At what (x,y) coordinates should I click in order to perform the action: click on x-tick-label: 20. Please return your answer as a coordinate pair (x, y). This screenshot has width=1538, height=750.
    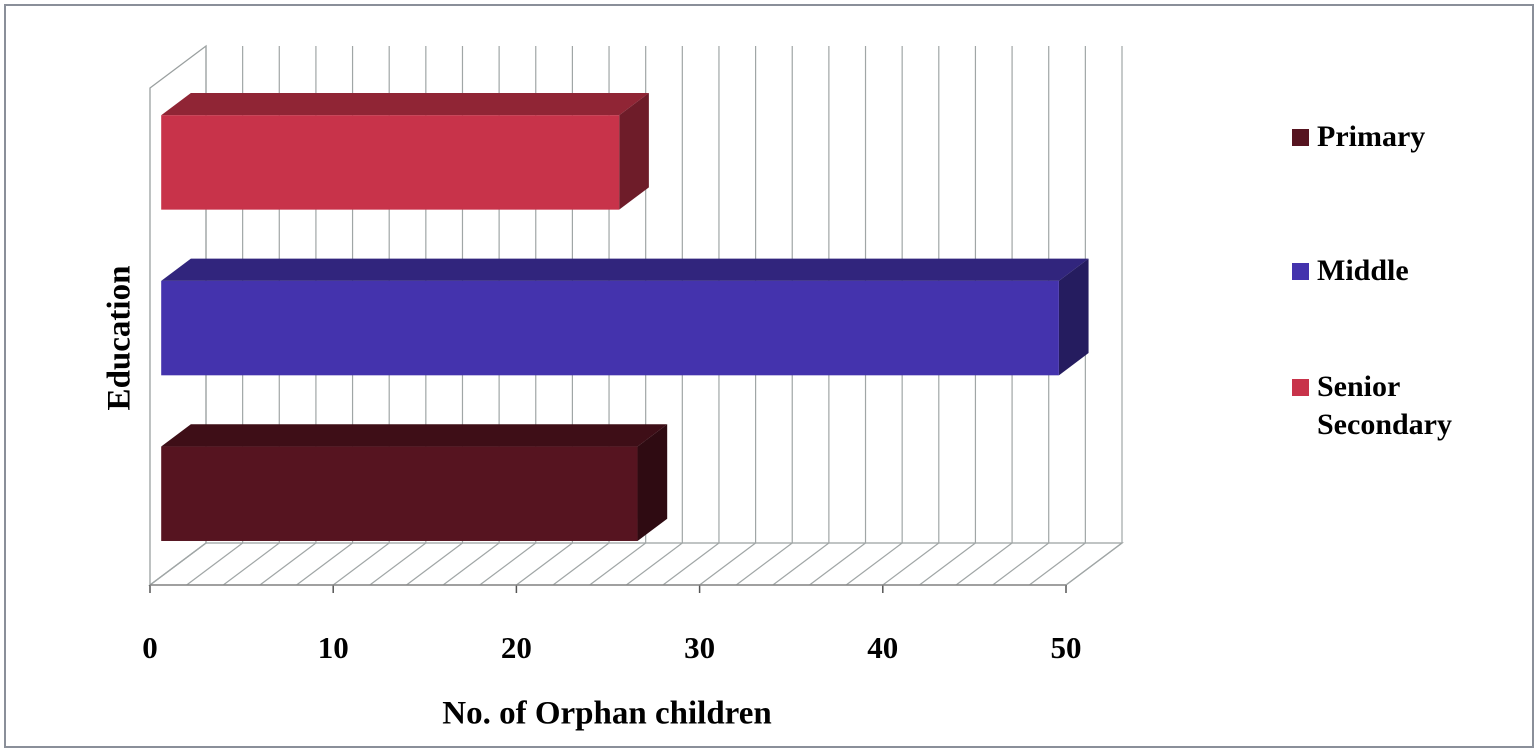
    Looking at the image, I should click on (516, 647).